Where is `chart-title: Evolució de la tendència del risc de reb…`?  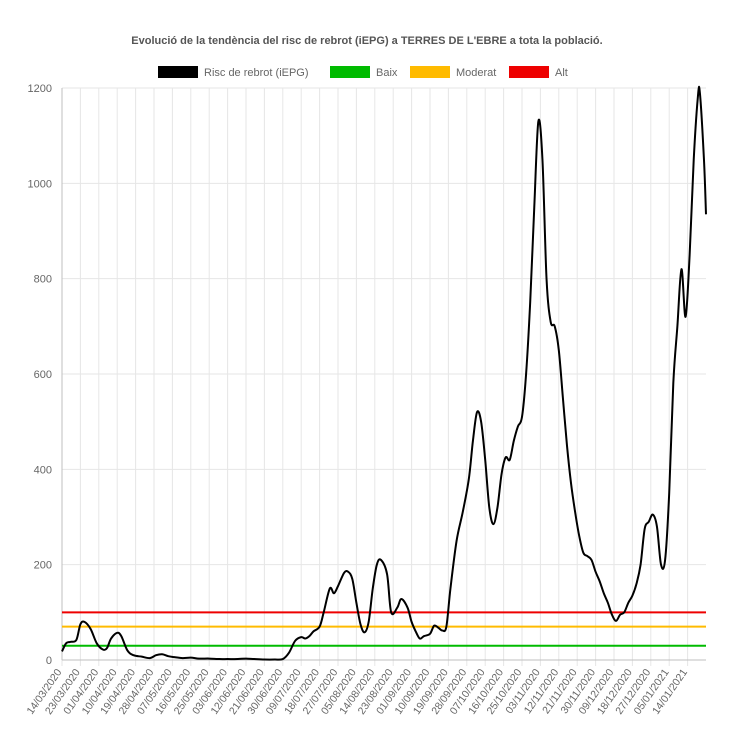 chart-title: Evolució de la tendència del risc de reb… is located at coordinates (366, 41).